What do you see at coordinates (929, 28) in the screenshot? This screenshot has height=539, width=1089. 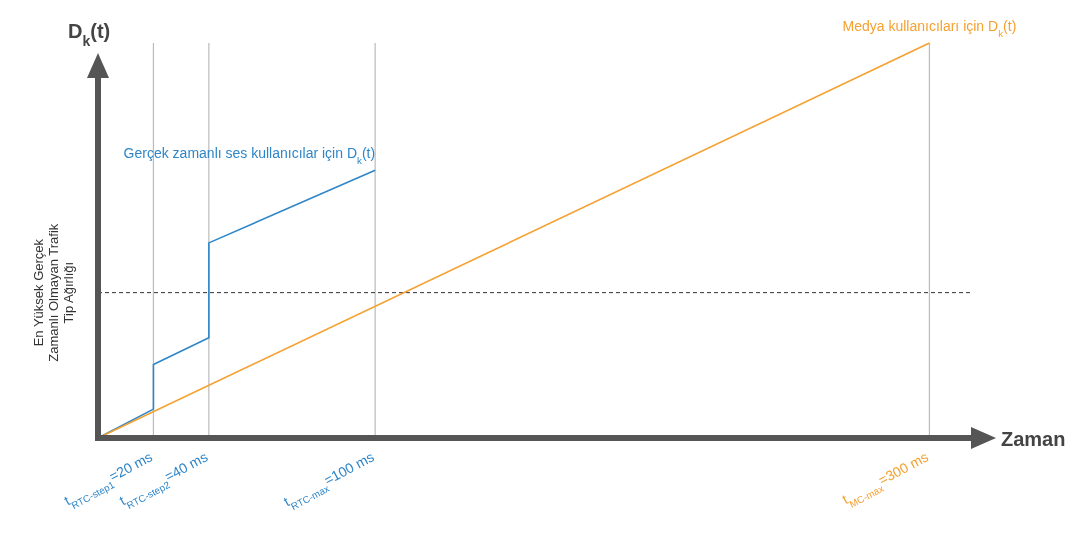 I see `series-label: Medya kullanıcıları için D$_{k}$(t)` at bounding box center [929, 28].